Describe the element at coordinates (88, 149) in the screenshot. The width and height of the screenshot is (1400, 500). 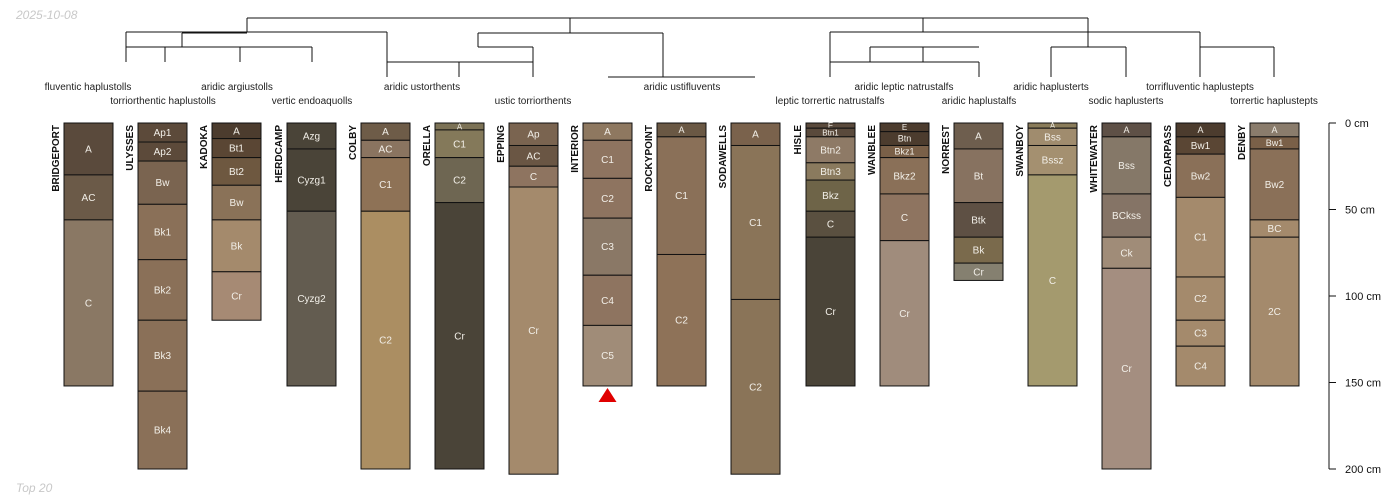
I see `horizon-bridgeport-a` at that location.